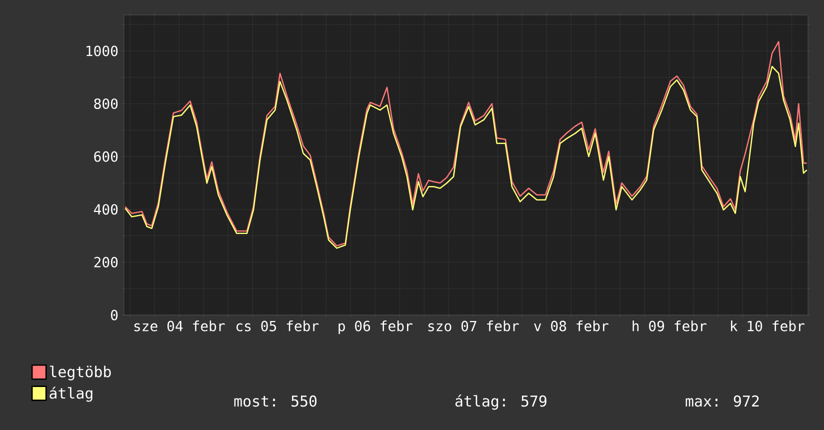 This screenshot has width=824, height=430. I want to click on x-tick-label: szo 07 febr, so click(473, 326).